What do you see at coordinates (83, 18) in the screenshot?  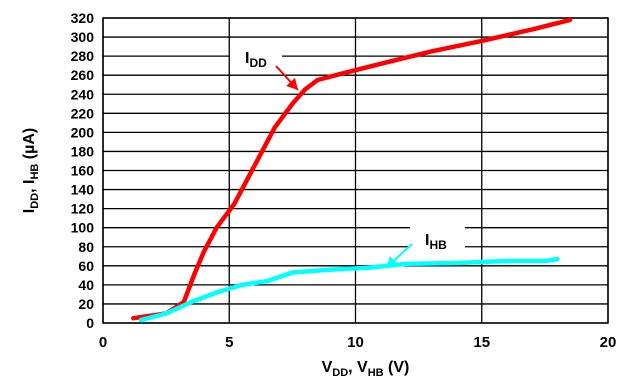 I see `y-tick-label: 320` at bounding box center [83, 18].